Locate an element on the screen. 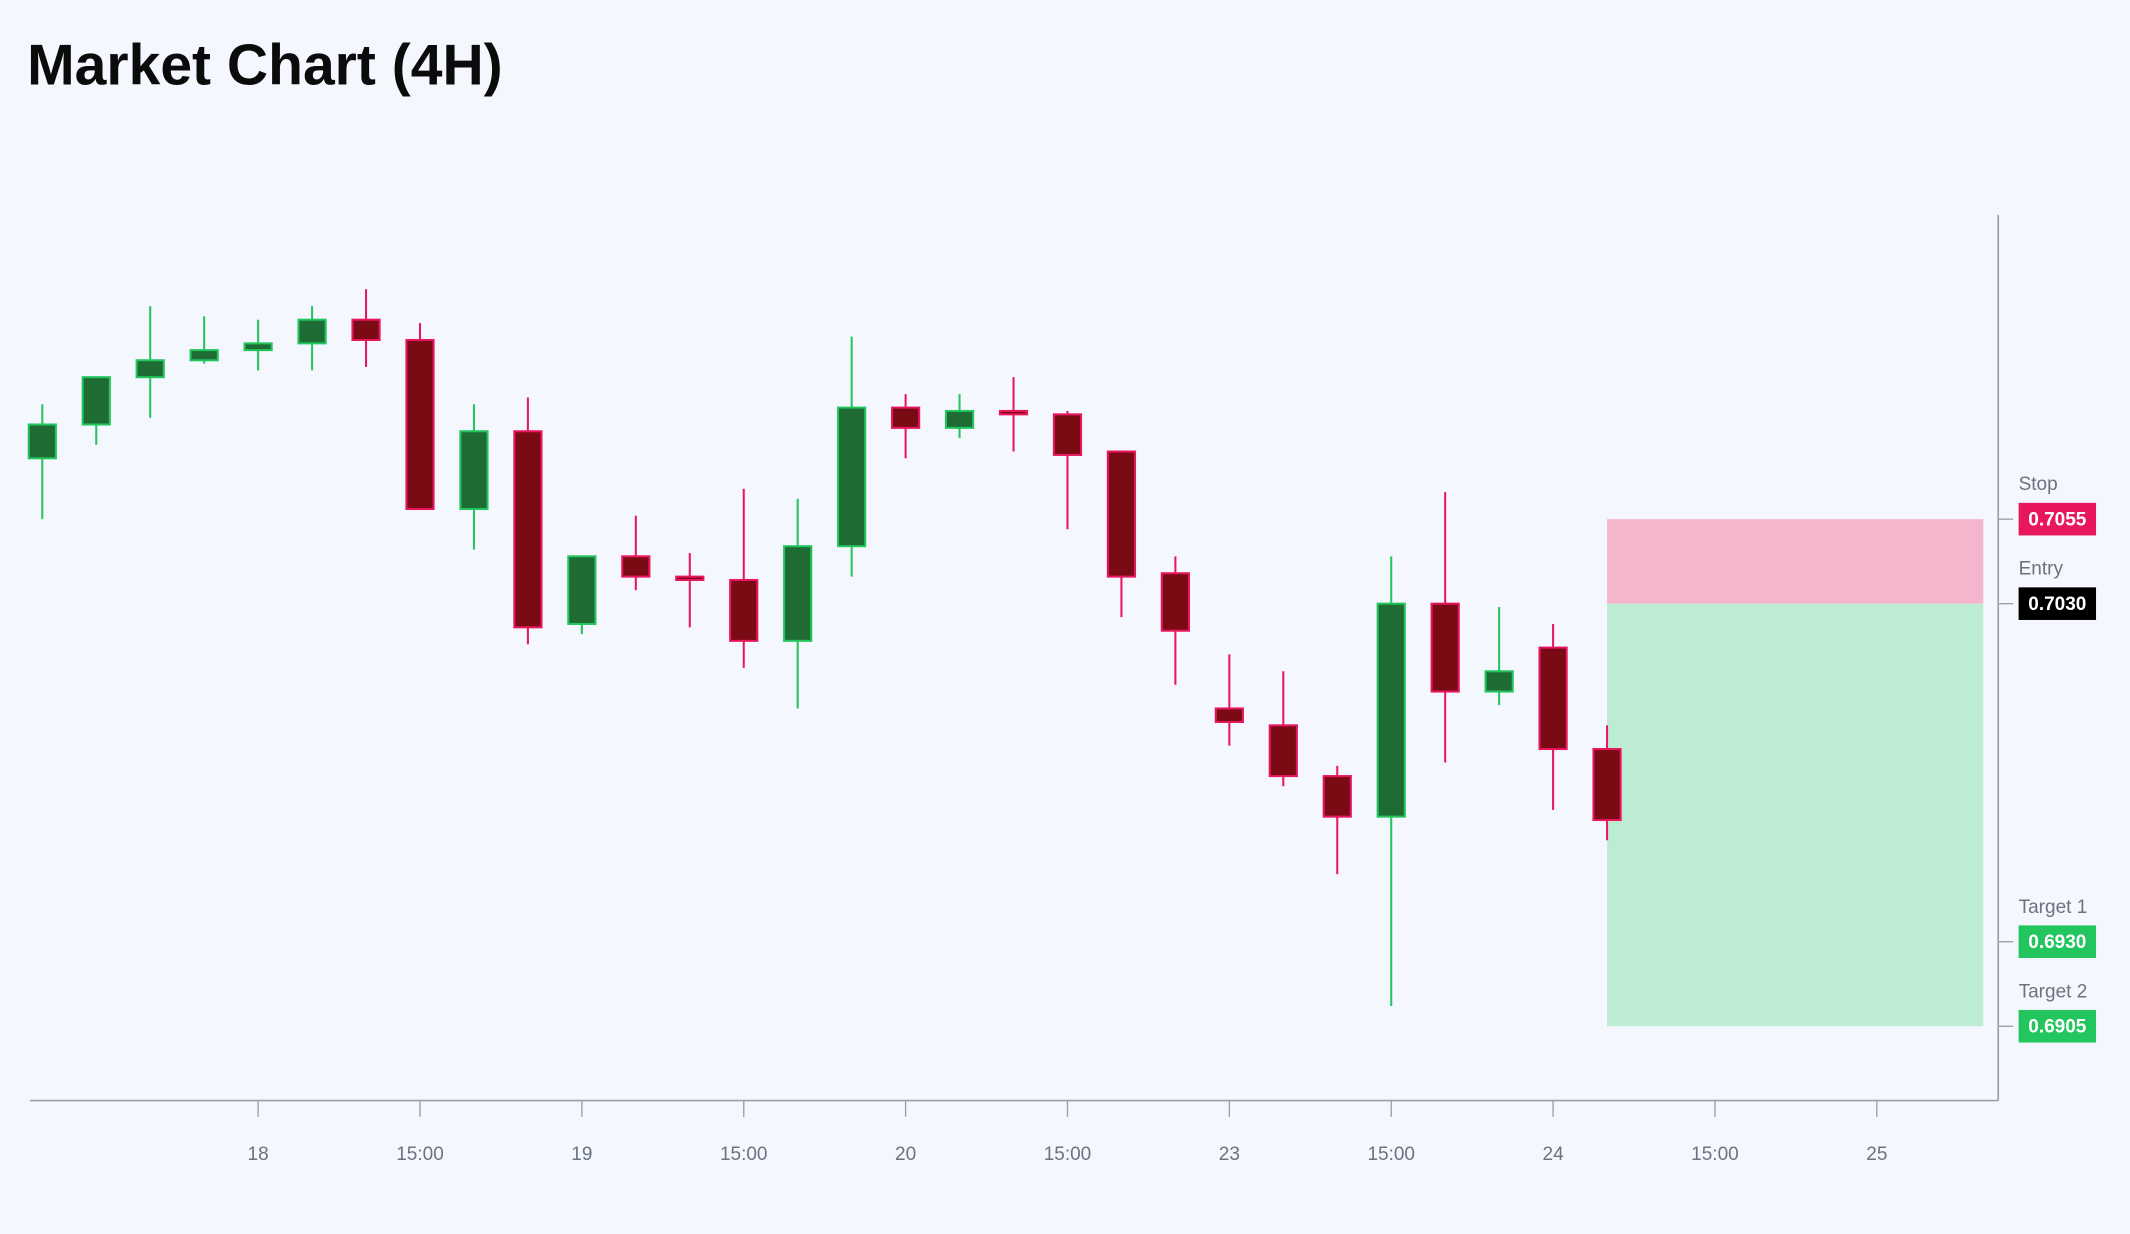  risk-zone is located at coordinates (1795, 561).